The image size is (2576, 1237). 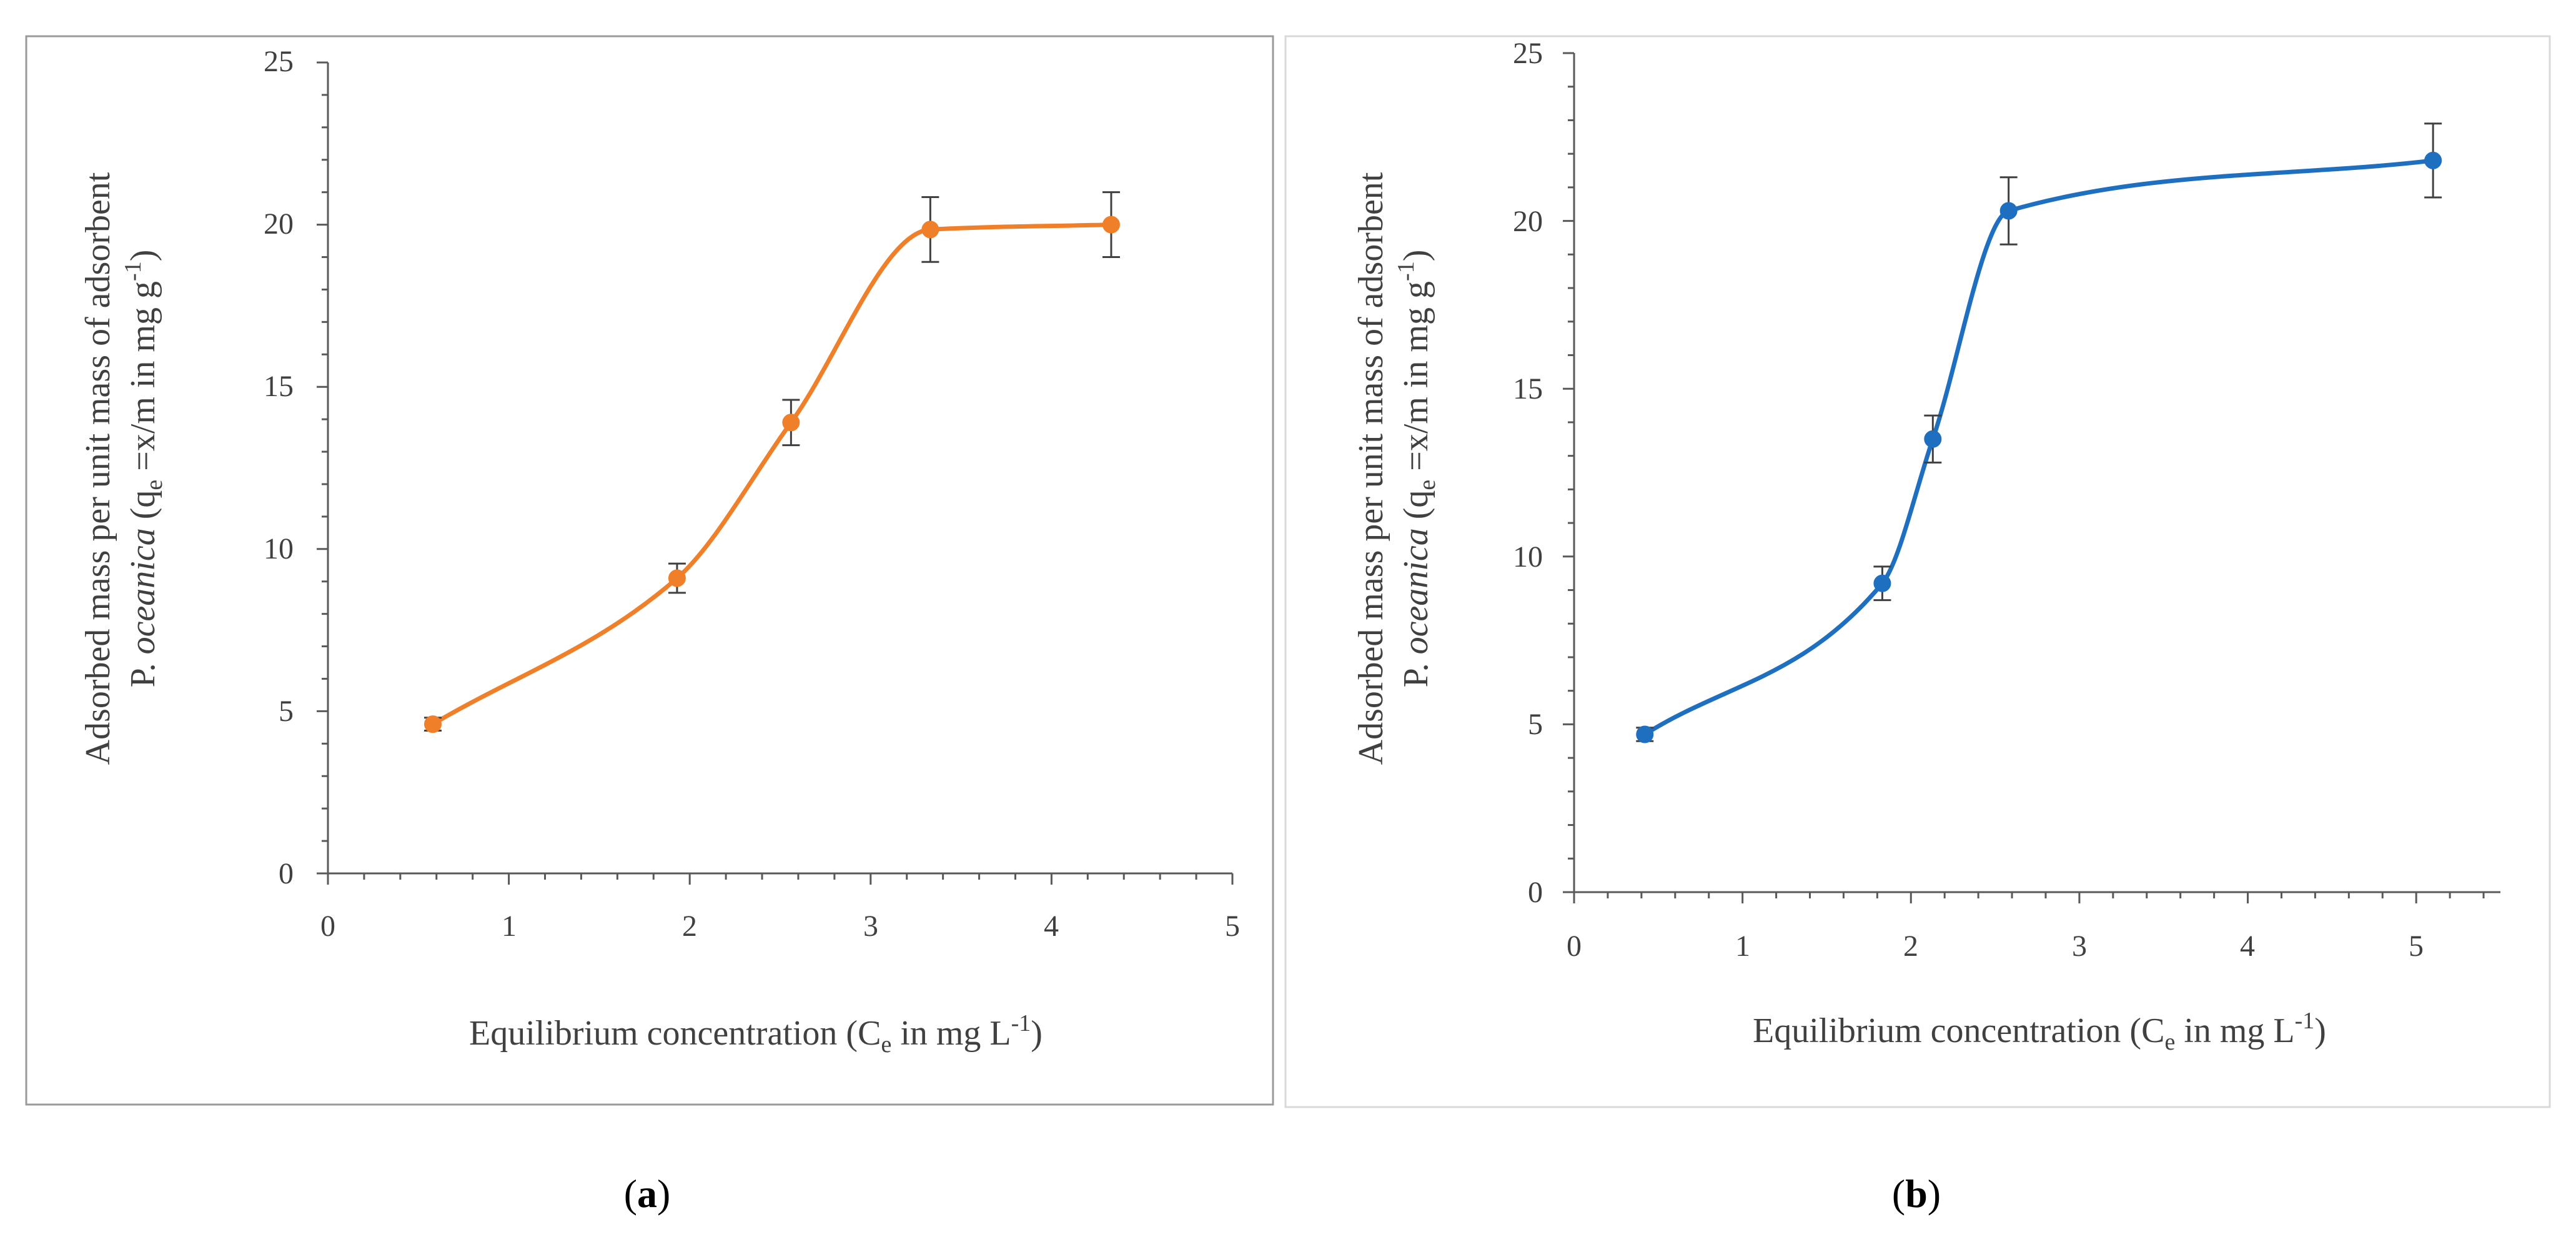 I want to click on panel-a-x-tick-label: 4, so click(x=1051, y=926).